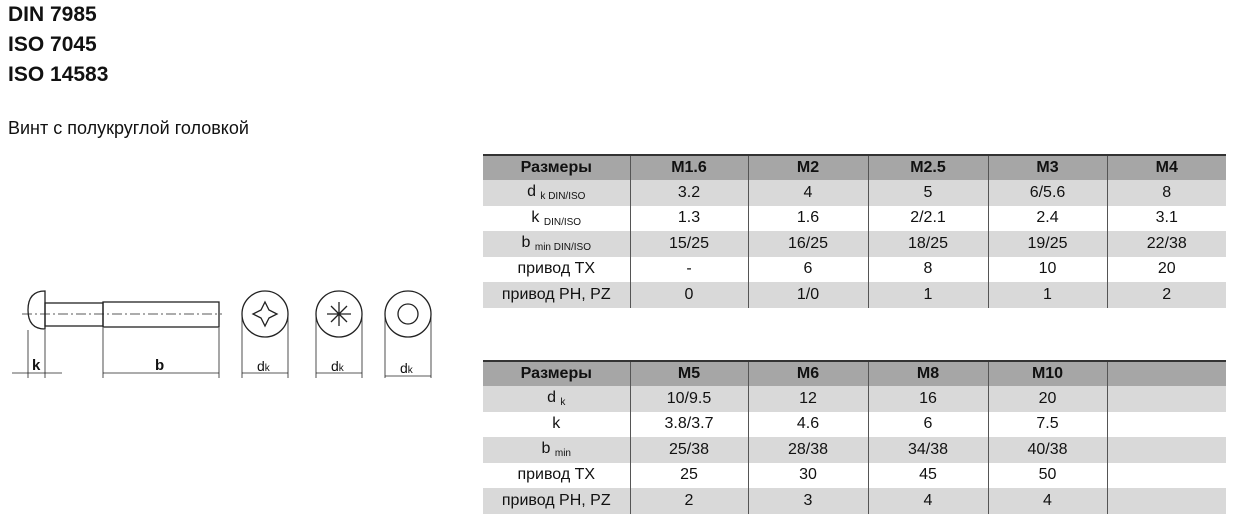  Describe the element at coordinates (128, 128) in the screenshot. I see `subtitle: Винт с полукруглой головкой` at that location.